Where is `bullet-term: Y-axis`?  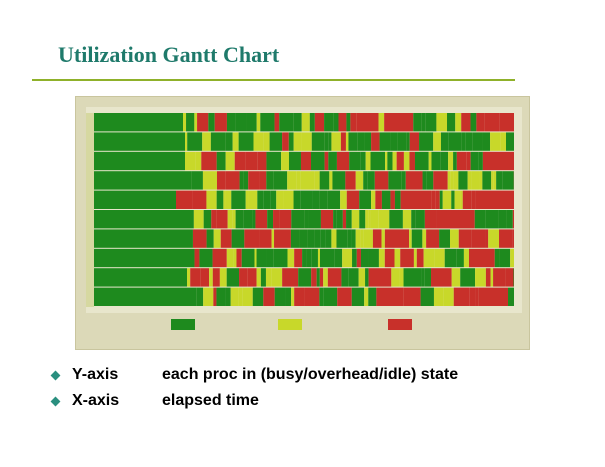 bullet-term: Y-axis is located at coordinates (95, 374).